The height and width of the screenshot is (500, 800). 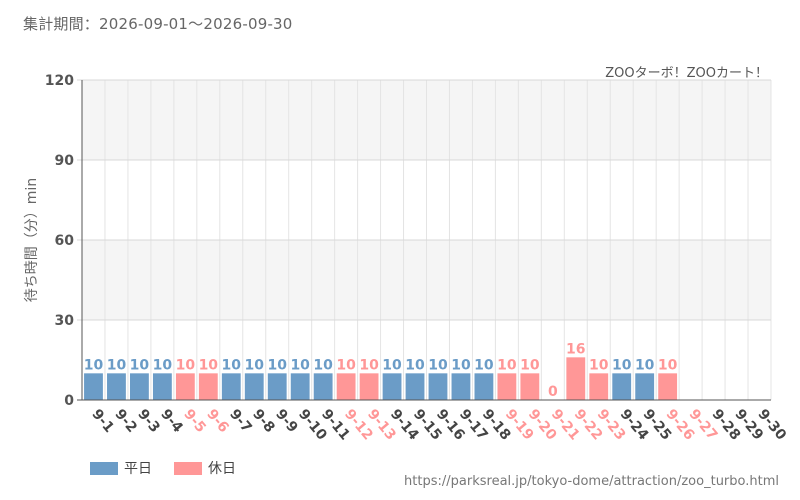 I want to click on x-tick-label: 9-5, so click(x=194, y=421).